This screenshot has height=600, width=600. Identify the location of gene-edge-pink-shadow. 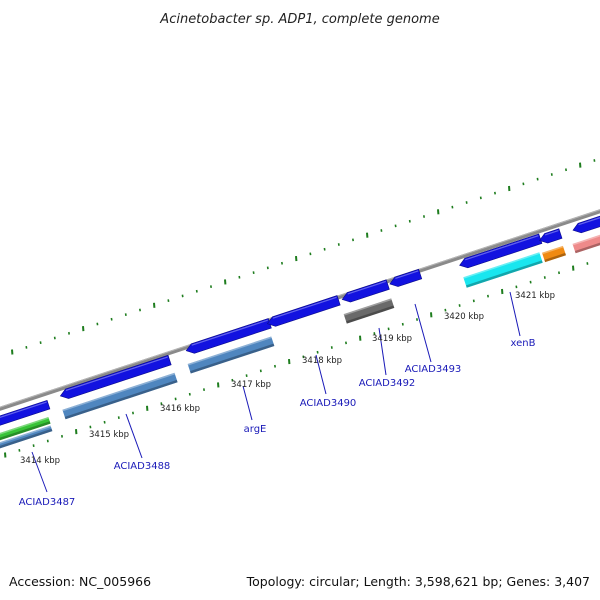
(587, 245).